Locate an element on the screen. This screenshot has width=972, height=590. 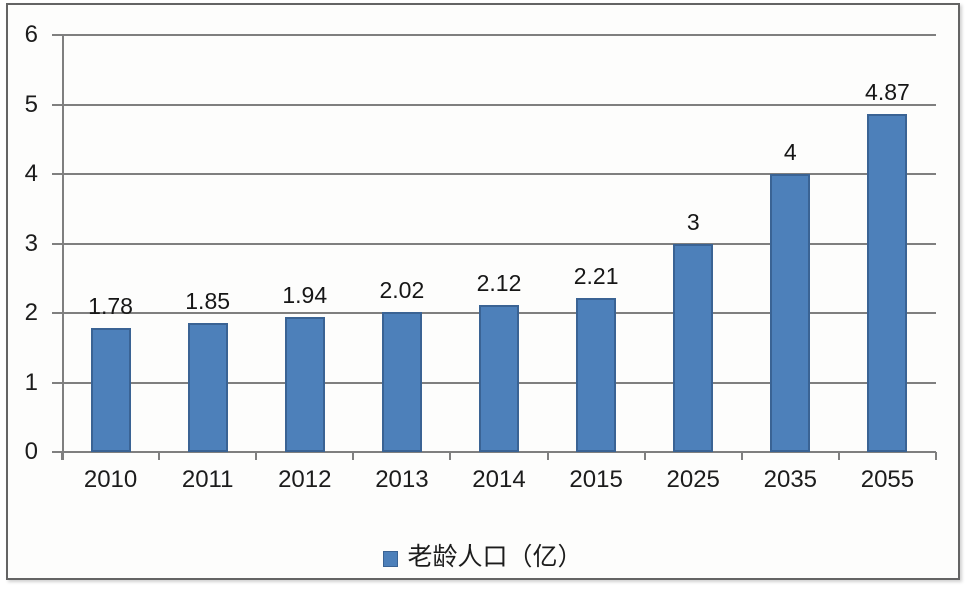
bar-2013 is located at coordinates (401, 381).